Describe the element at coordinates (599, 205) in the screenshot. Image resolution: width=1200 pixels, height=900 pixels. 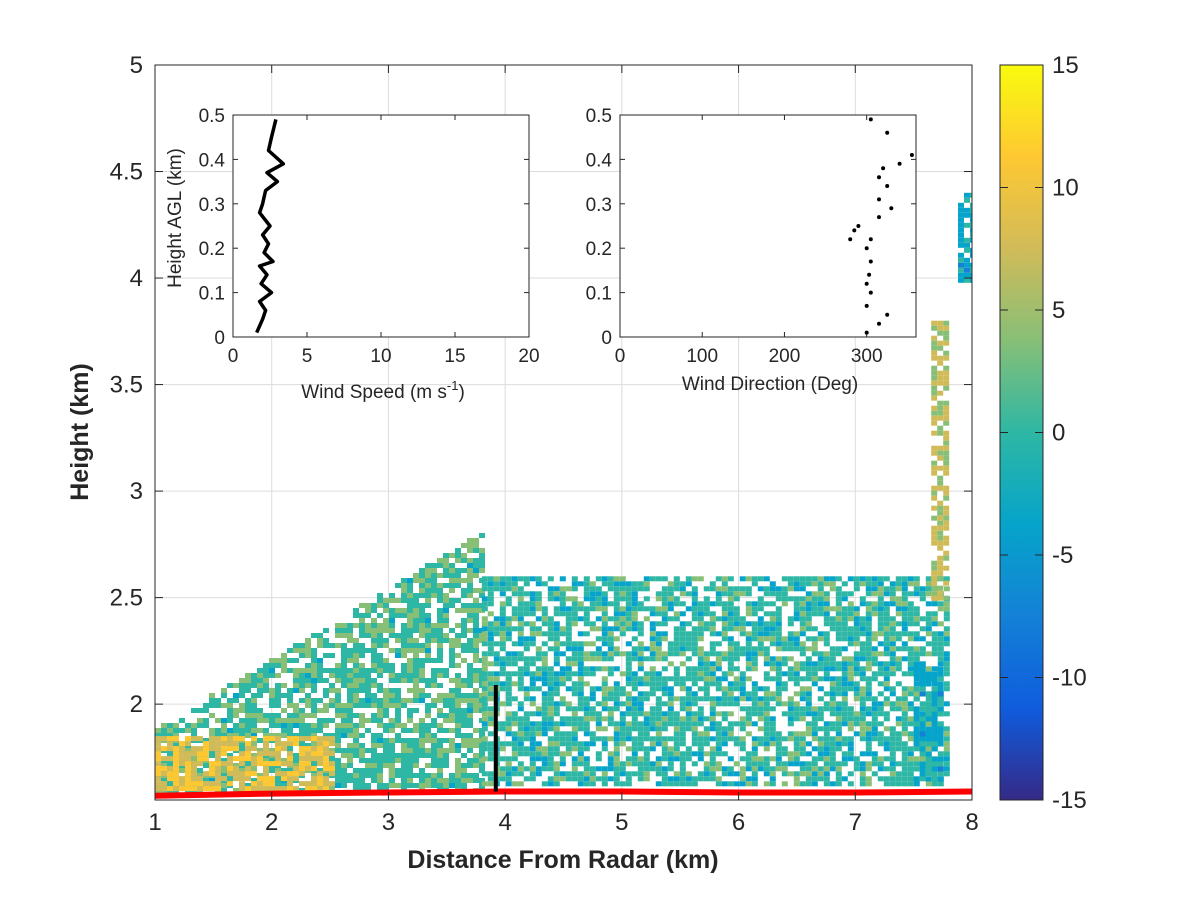
I see `inset2-ytick-label: 0.3` at that location.